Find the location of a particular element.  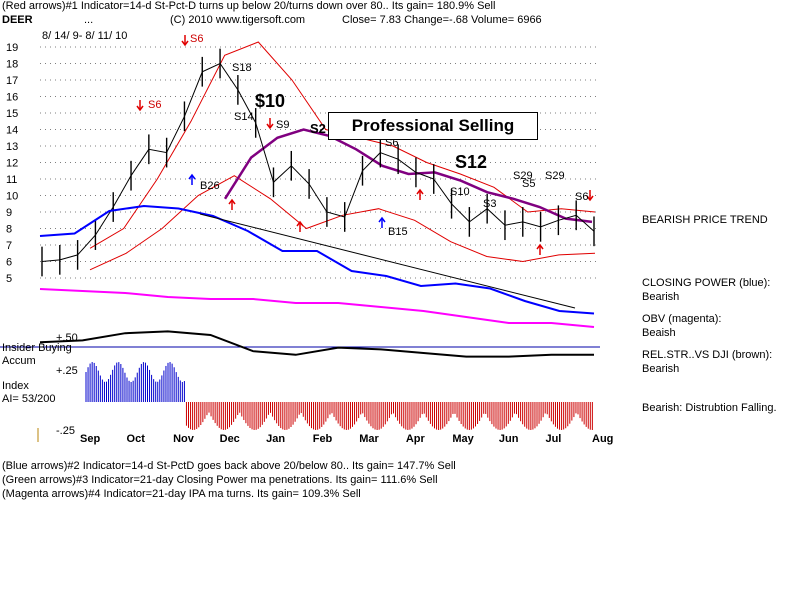

y-tick-label: 16 is located at coordinates (12, 98).